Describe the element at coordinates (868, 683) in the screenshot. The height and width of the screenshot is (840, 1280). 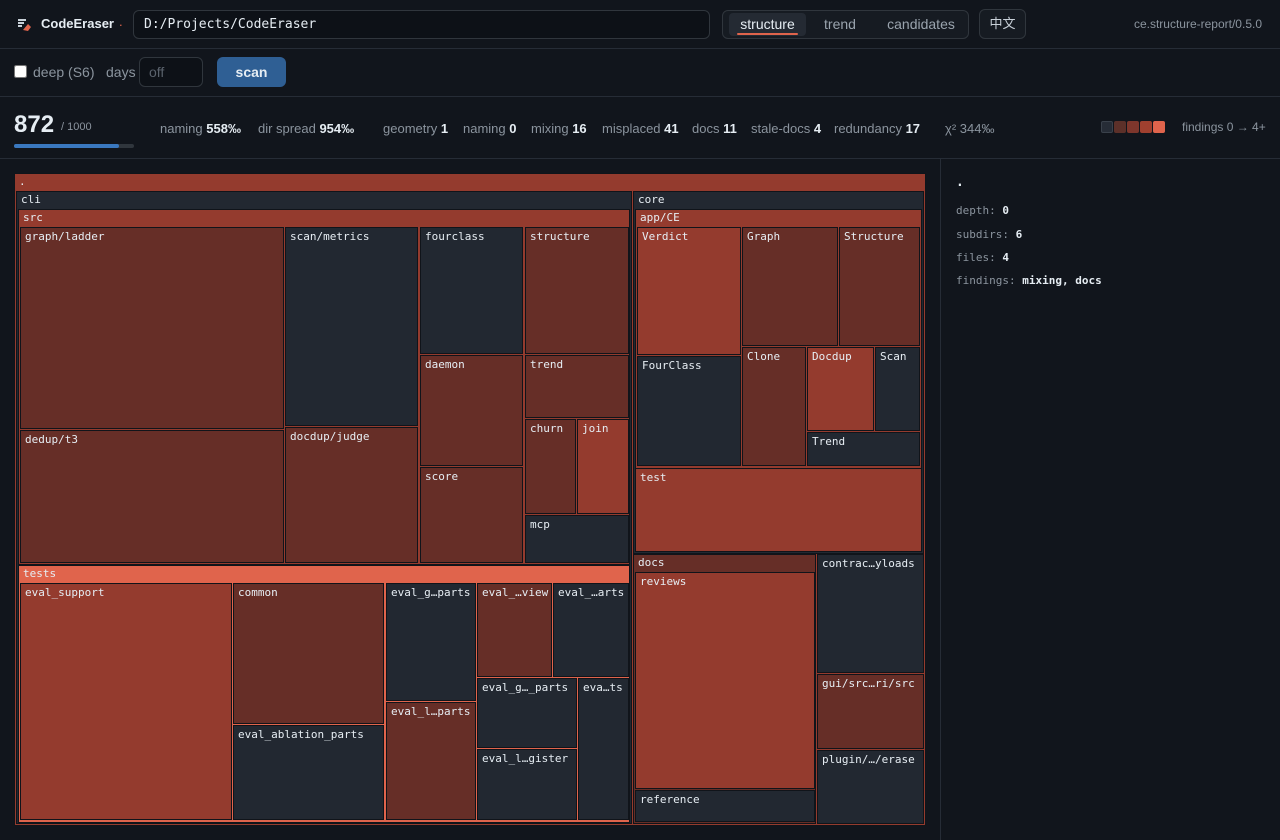
I see `treemap-label: gui/src…ri/src` at that location.